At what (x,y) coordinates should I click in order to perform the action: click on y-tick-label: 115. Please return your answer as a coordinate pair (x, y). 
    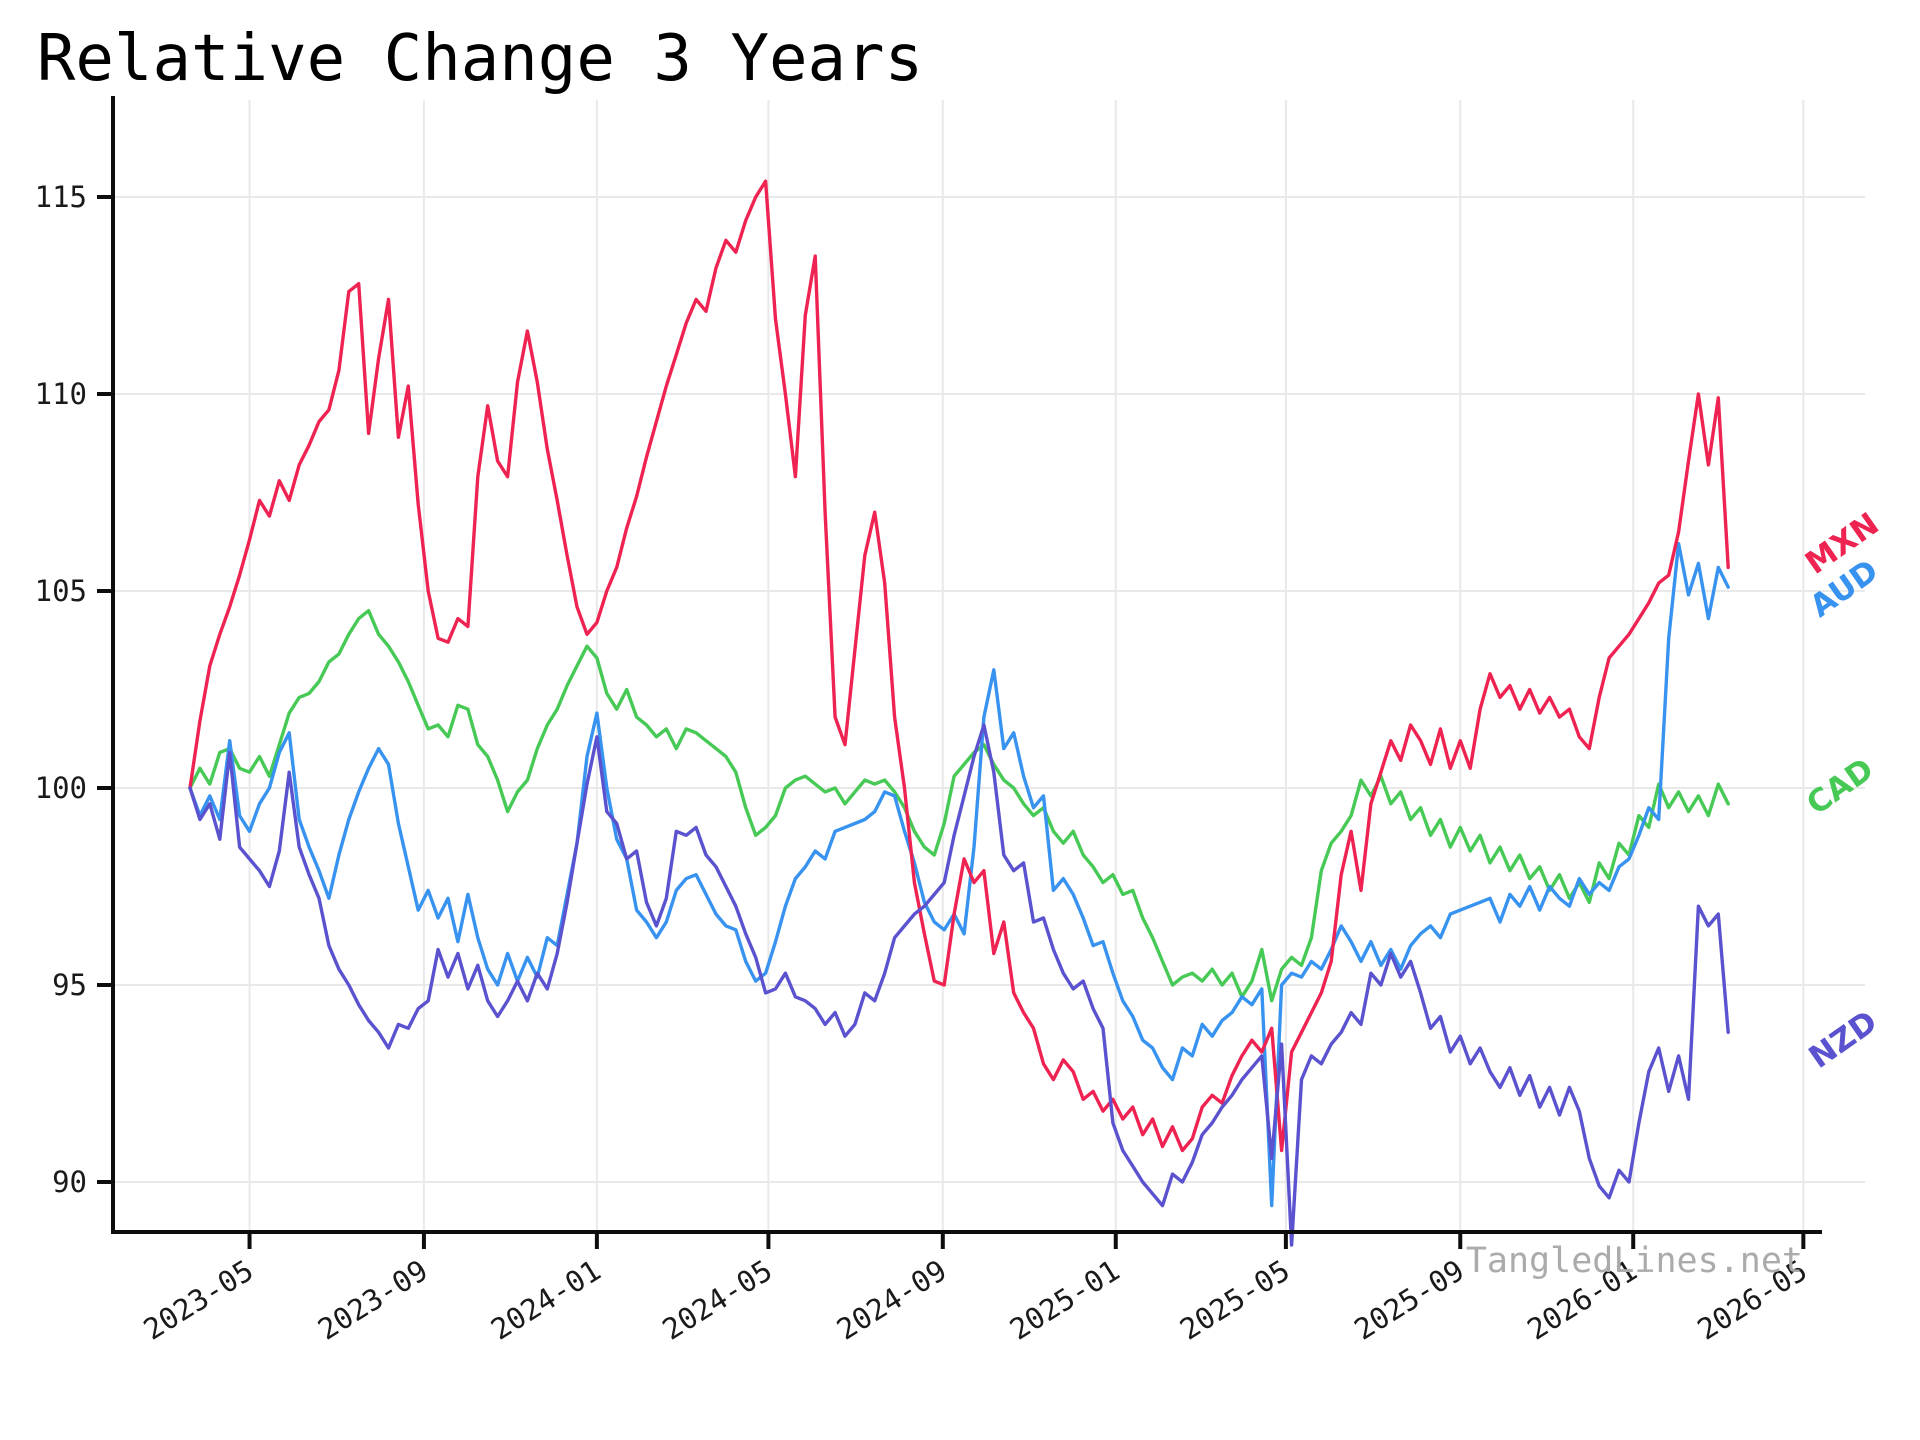
    Looking at the image, I should click on (61, 197).